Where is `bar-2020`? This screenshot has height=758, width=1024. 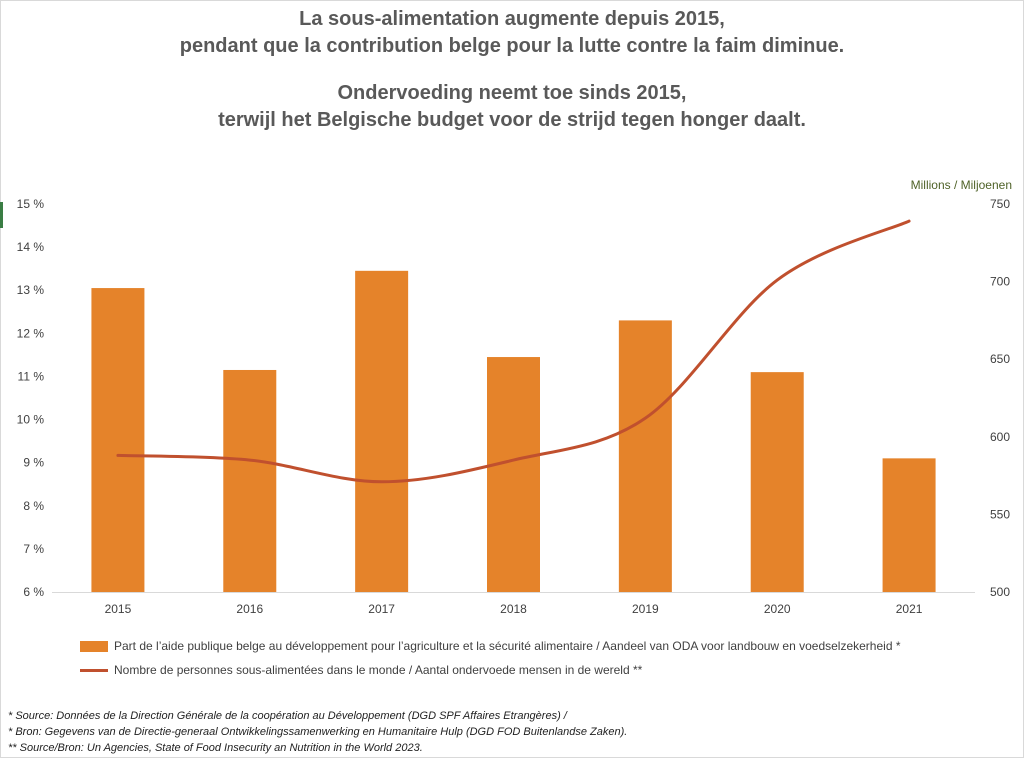 bar-2020 is located at coordinates (777, 482).